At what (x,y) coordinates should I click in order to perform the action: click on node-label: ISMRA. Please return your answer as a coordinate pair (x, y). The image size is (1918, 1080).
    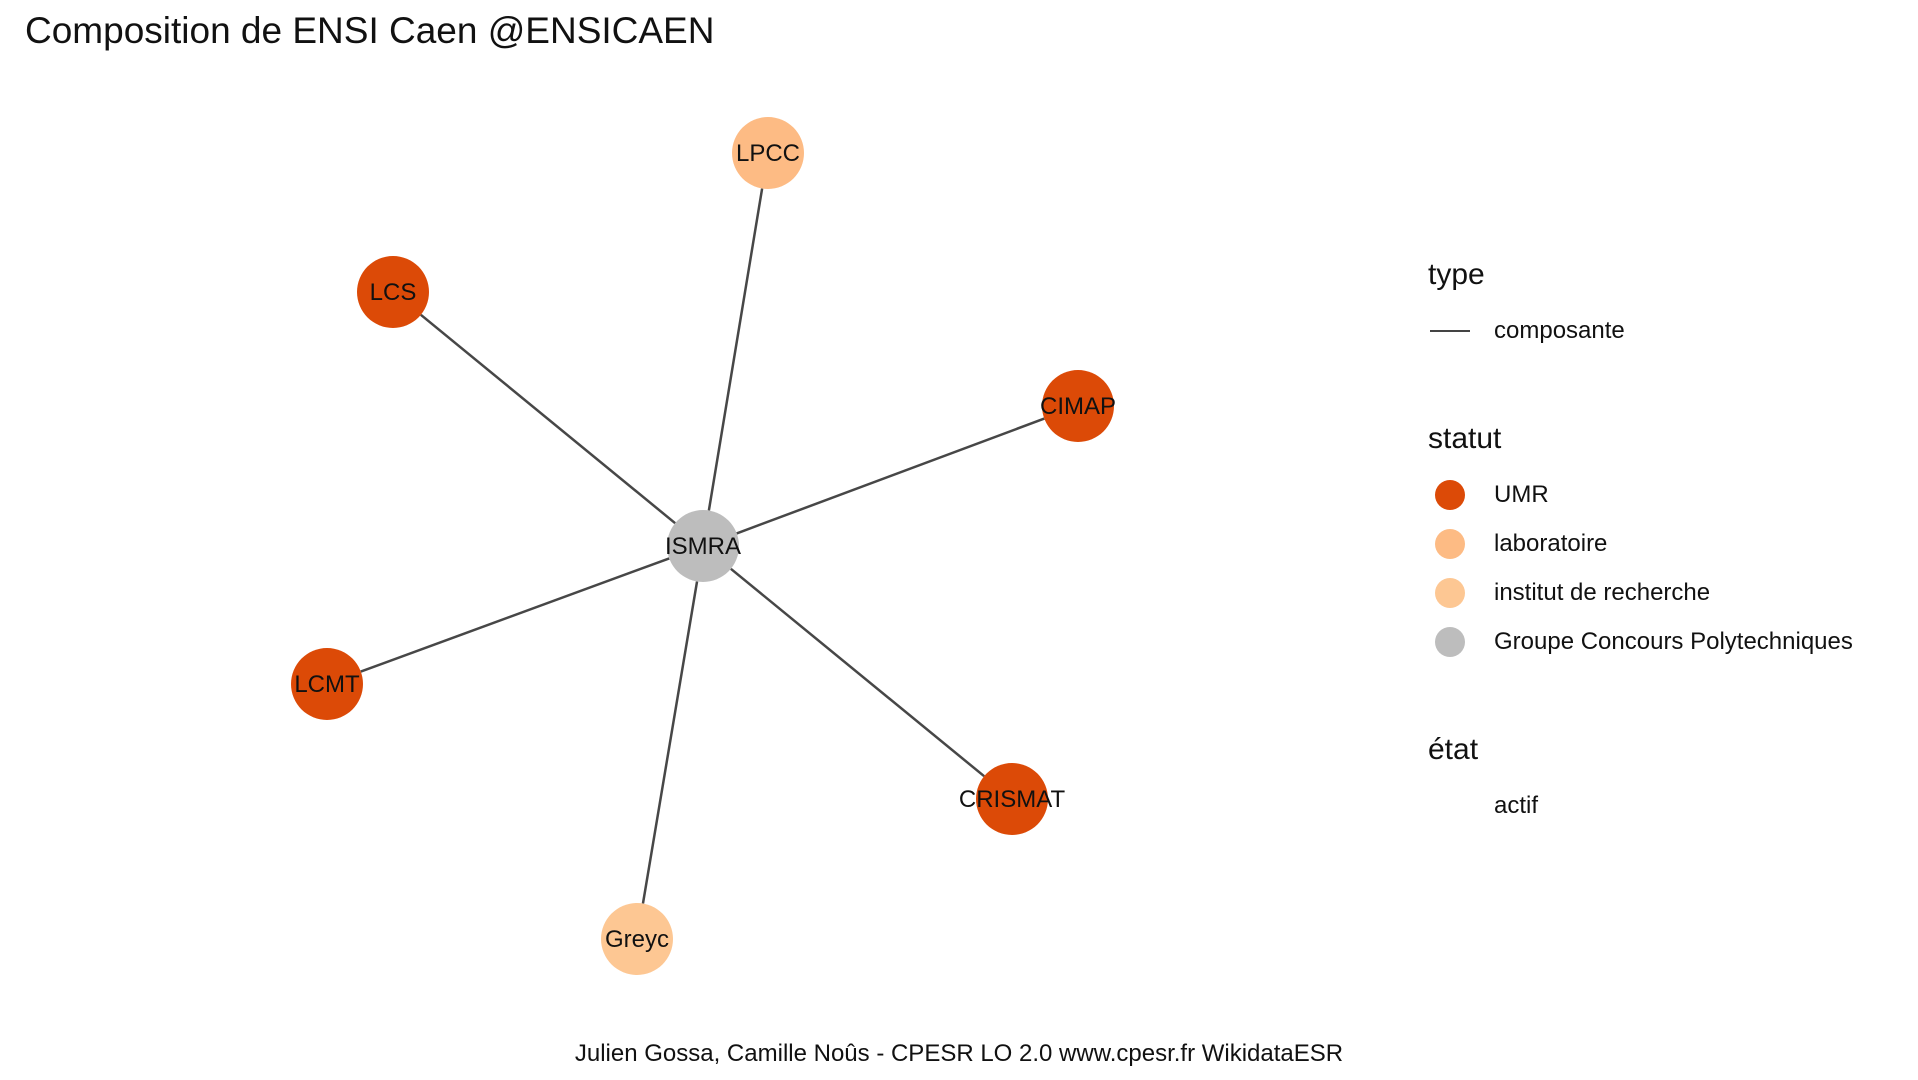
    Looking at the image, I should click on (703, 546).